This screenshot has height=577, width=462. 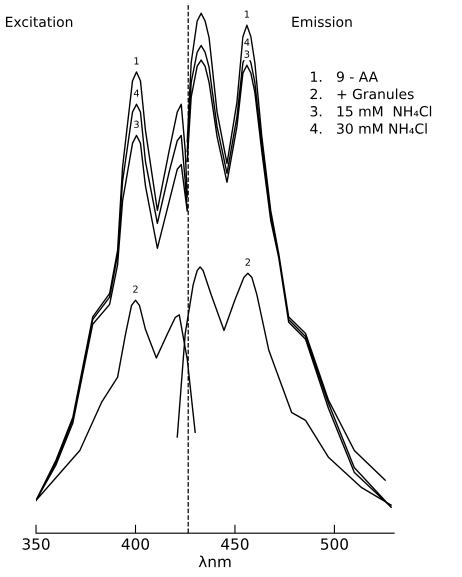 I want to click on annotation: Emission, so click(x=322, y=22).